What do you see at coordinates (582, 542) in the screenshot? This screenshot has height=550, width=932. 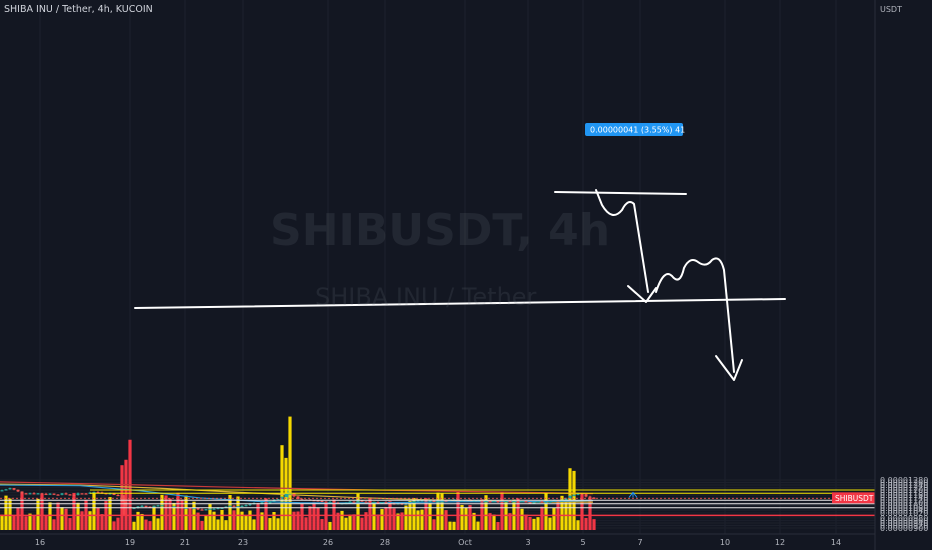 I see `time-tick-label: 5` at bounding box center [582, 542].